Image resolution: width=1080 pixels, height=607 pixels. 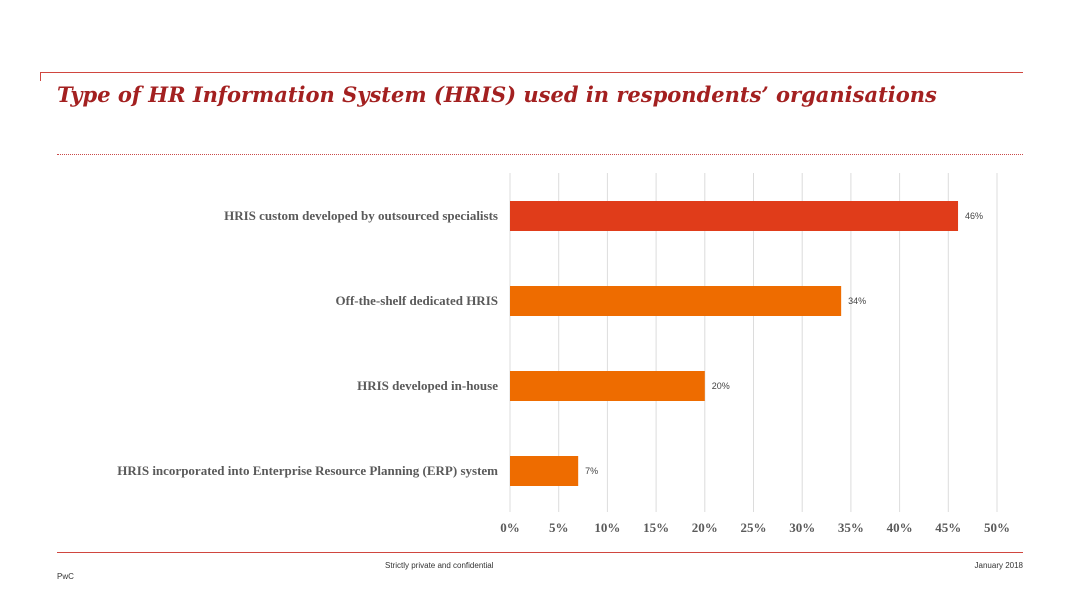 What do you see at coordinates (591, 471) in the screenshot?
I see `data-label: 7%` at bounding box center [591, 471].